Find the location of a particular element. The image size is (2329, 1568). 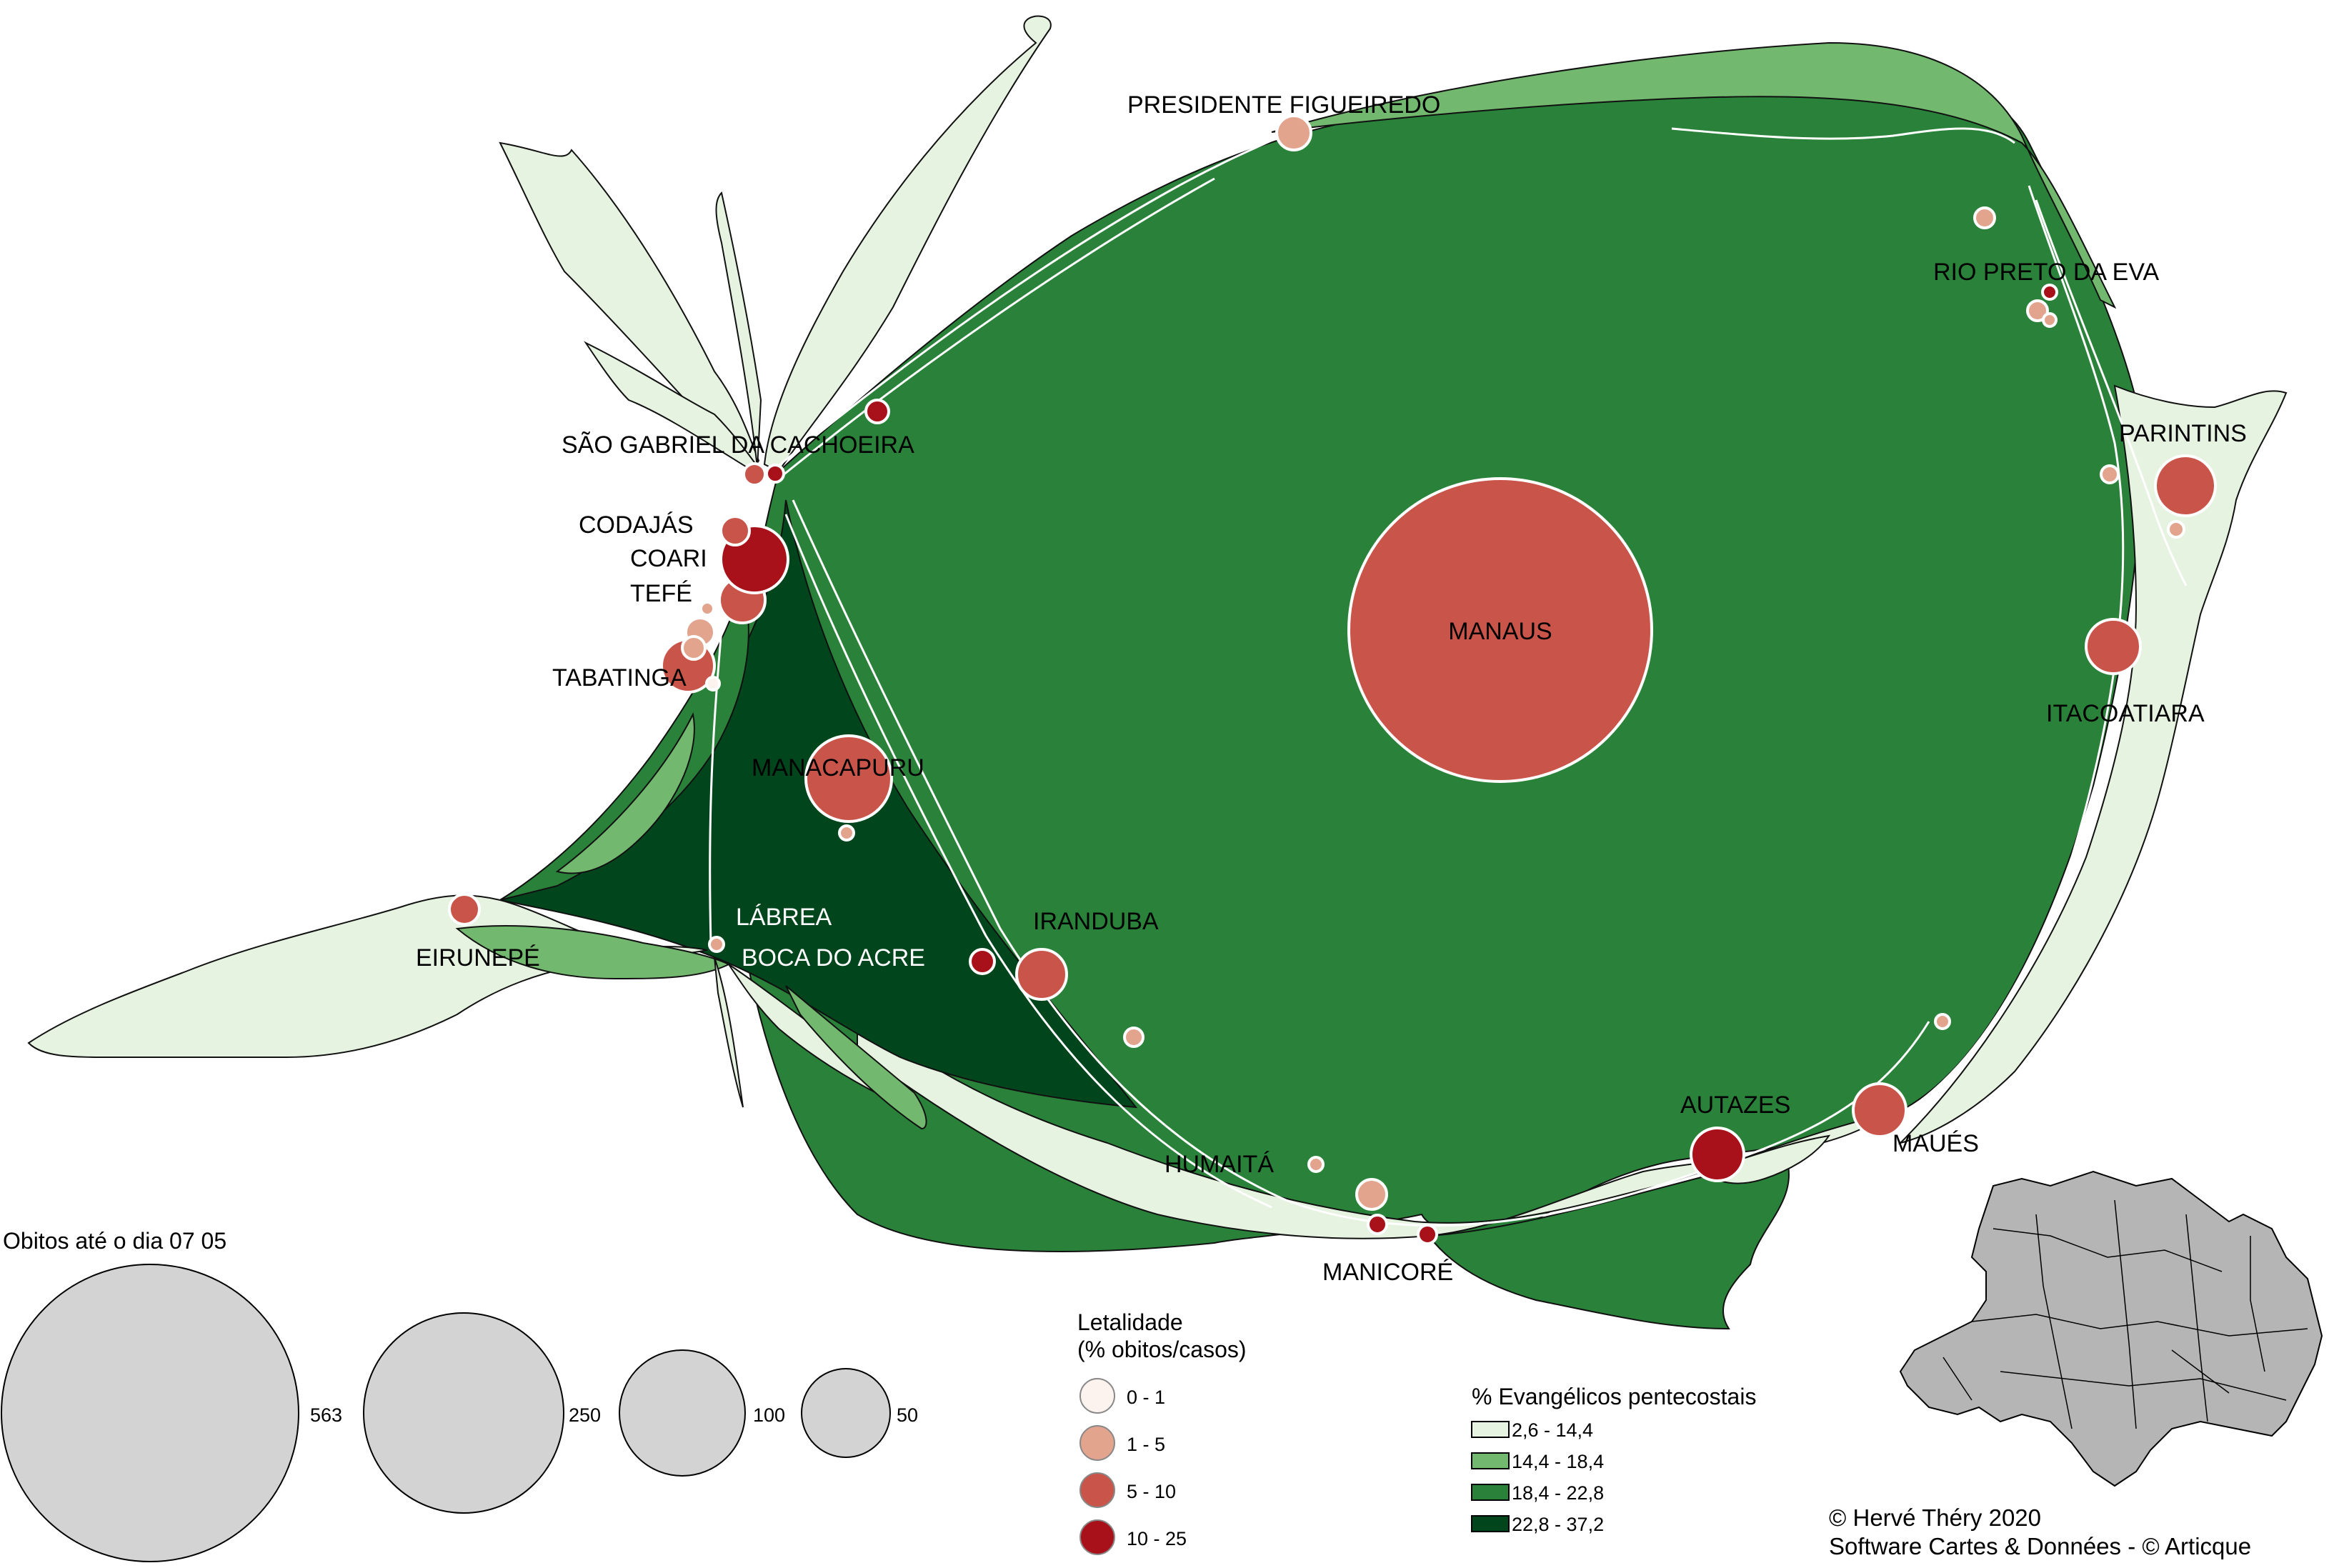

circle-maues-b is located at coordinates (1942, 1021).